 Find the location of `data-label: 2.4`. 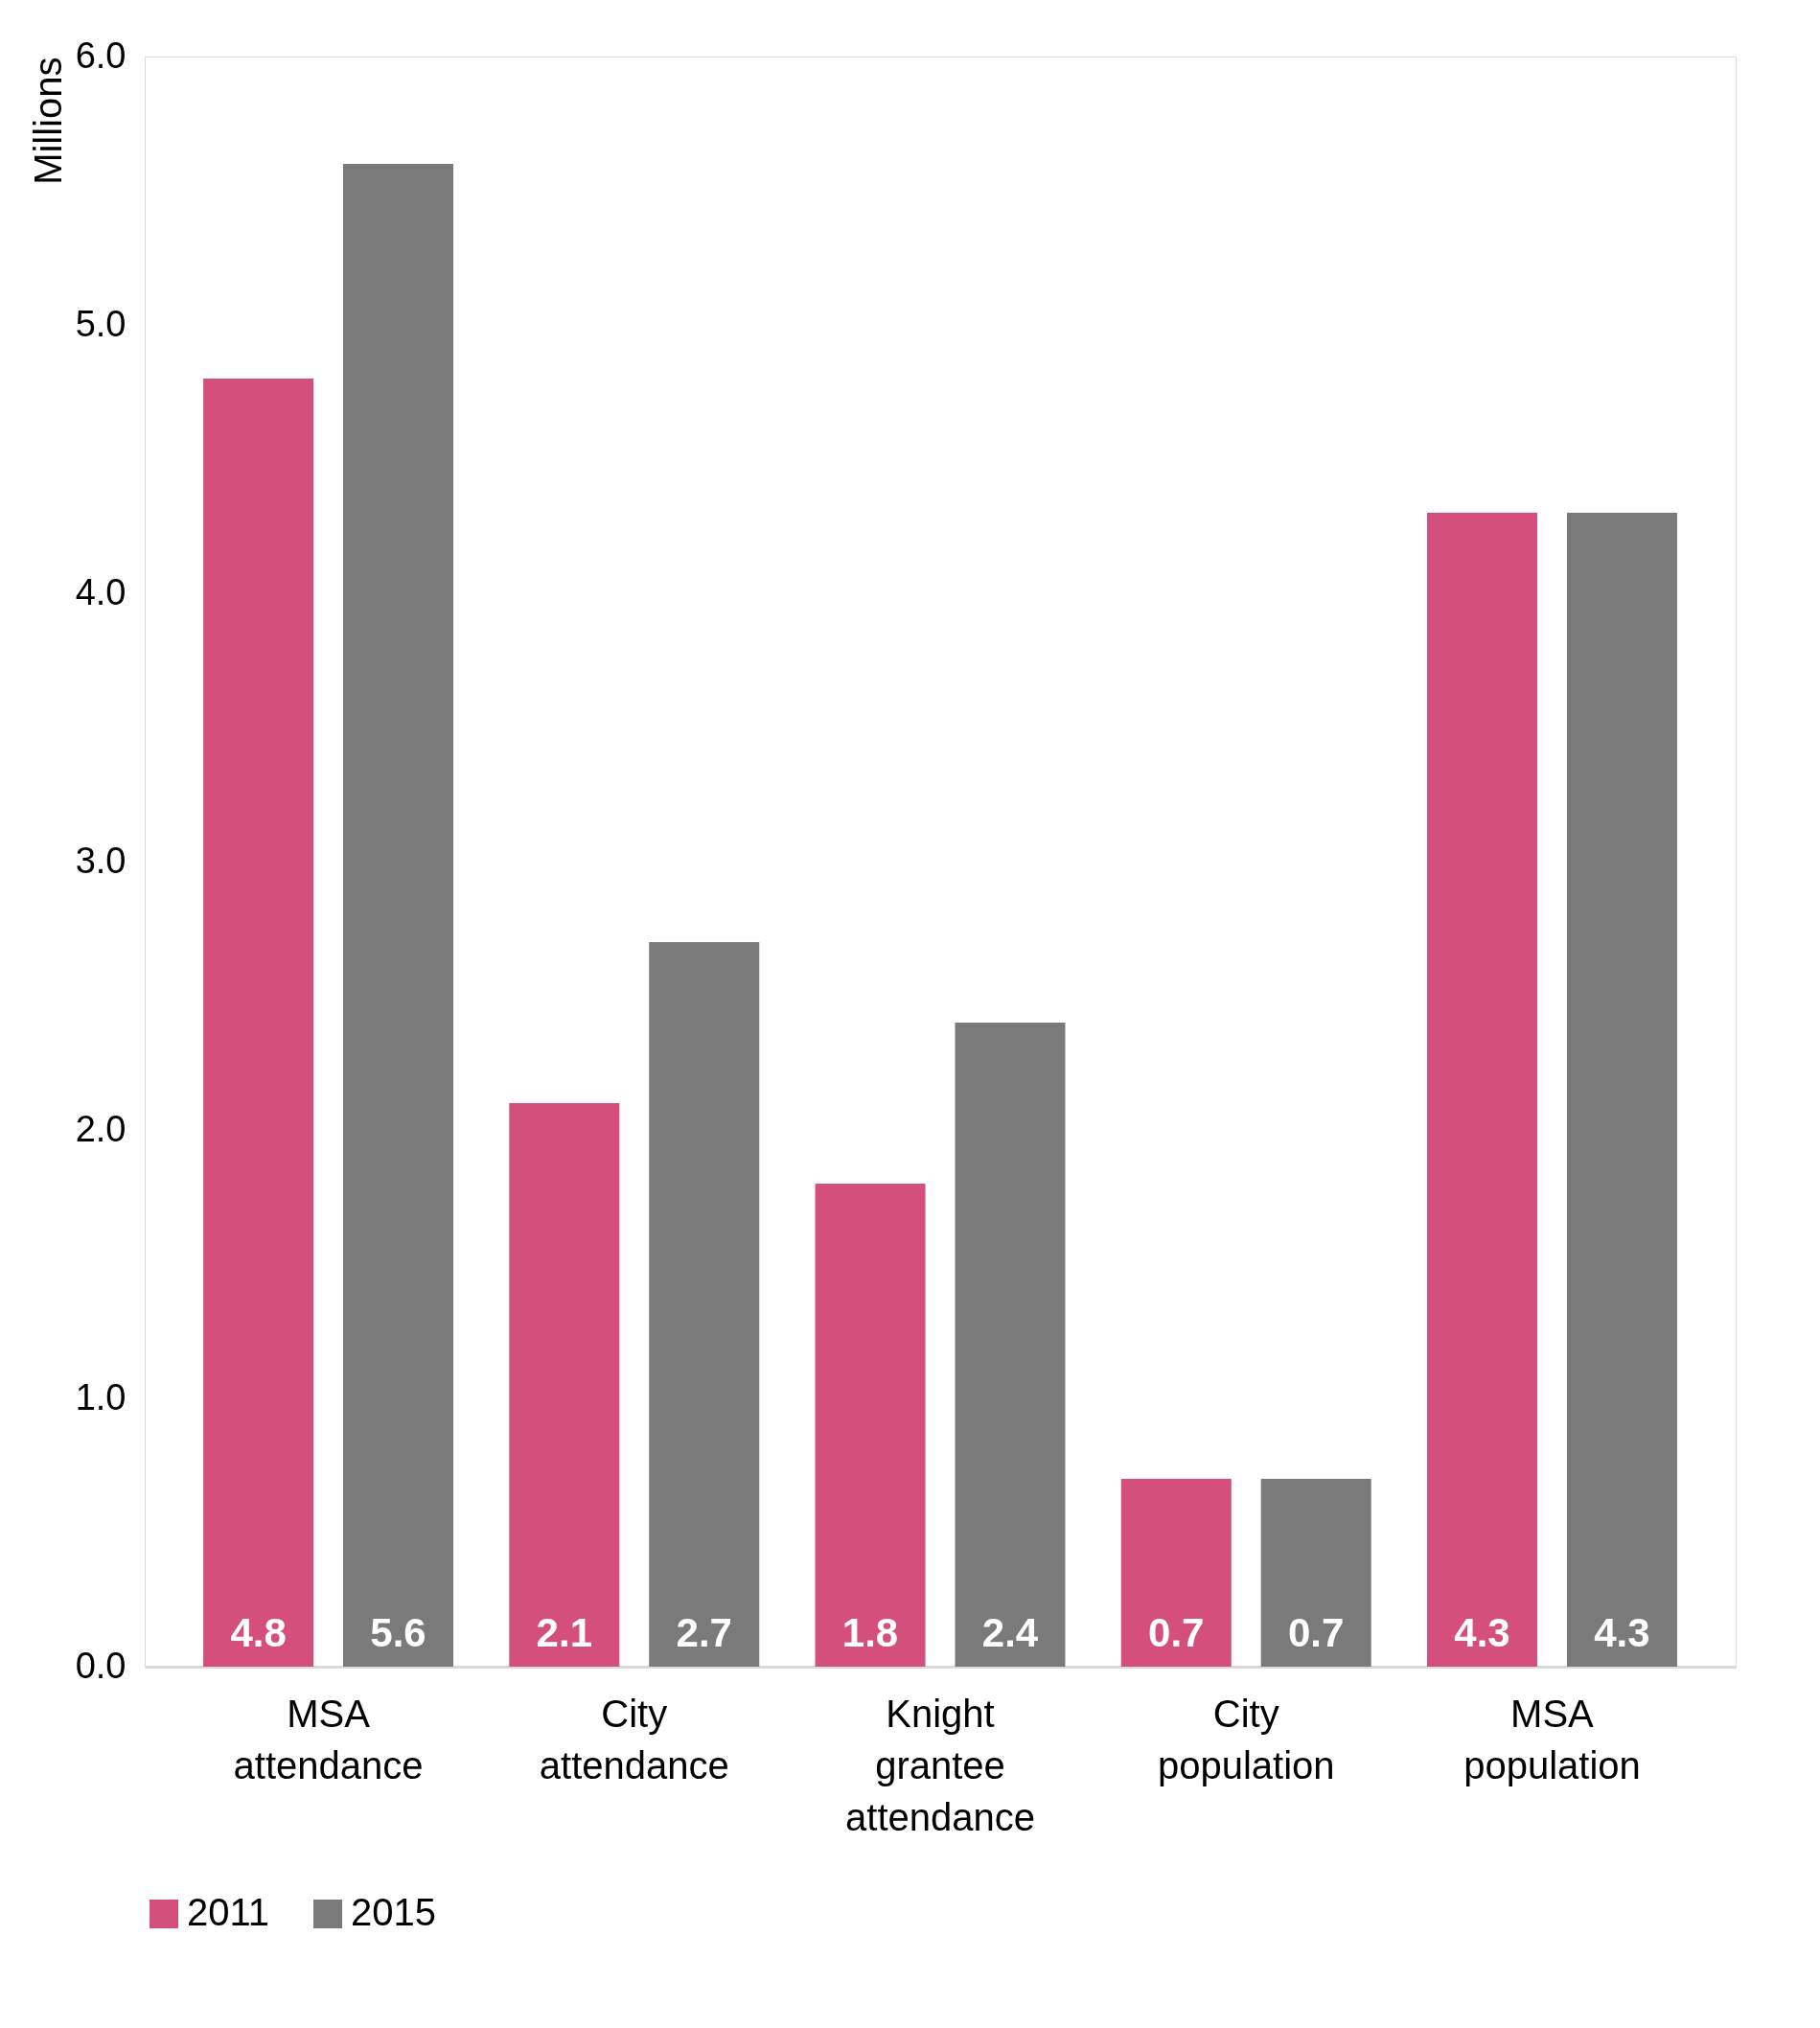

data-label: 2.4 is located at coordinates (1010, 1633).